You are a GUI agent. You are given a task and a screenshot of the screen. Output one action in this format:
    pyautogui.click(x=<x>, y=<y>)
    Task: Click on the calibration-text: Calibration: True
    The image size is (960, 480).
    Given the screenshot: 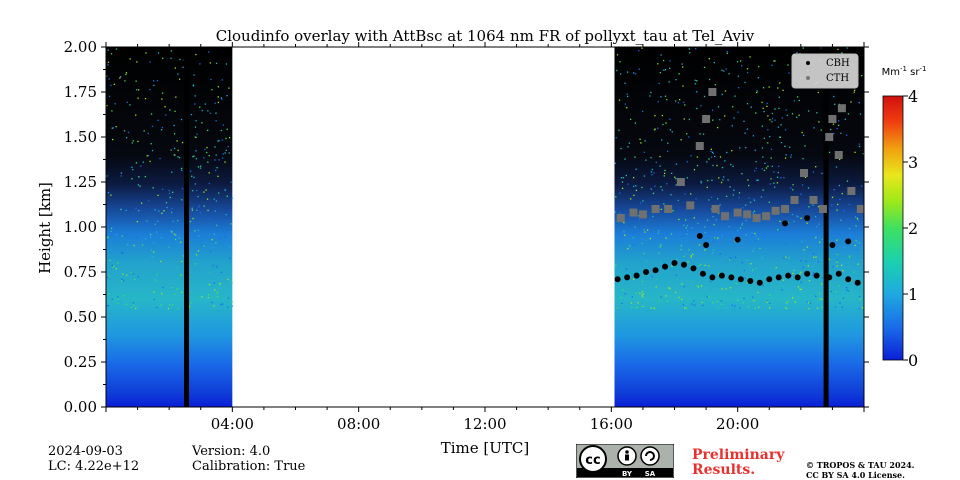 What is the action you would take?
    pyautogui.click(x=249, y=466)
    